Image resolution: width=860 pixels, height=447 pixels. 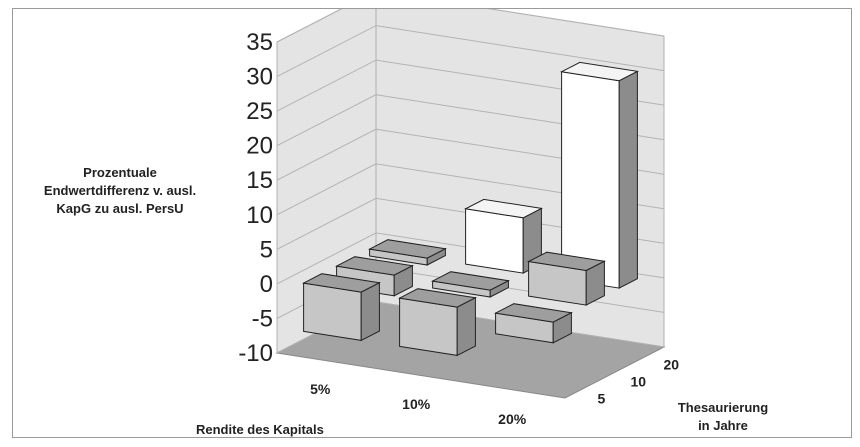 I want to click on y-axis-ticks: 35 30 25 20 15 10 5 0 -5 -10, so click(x=255, y=198).